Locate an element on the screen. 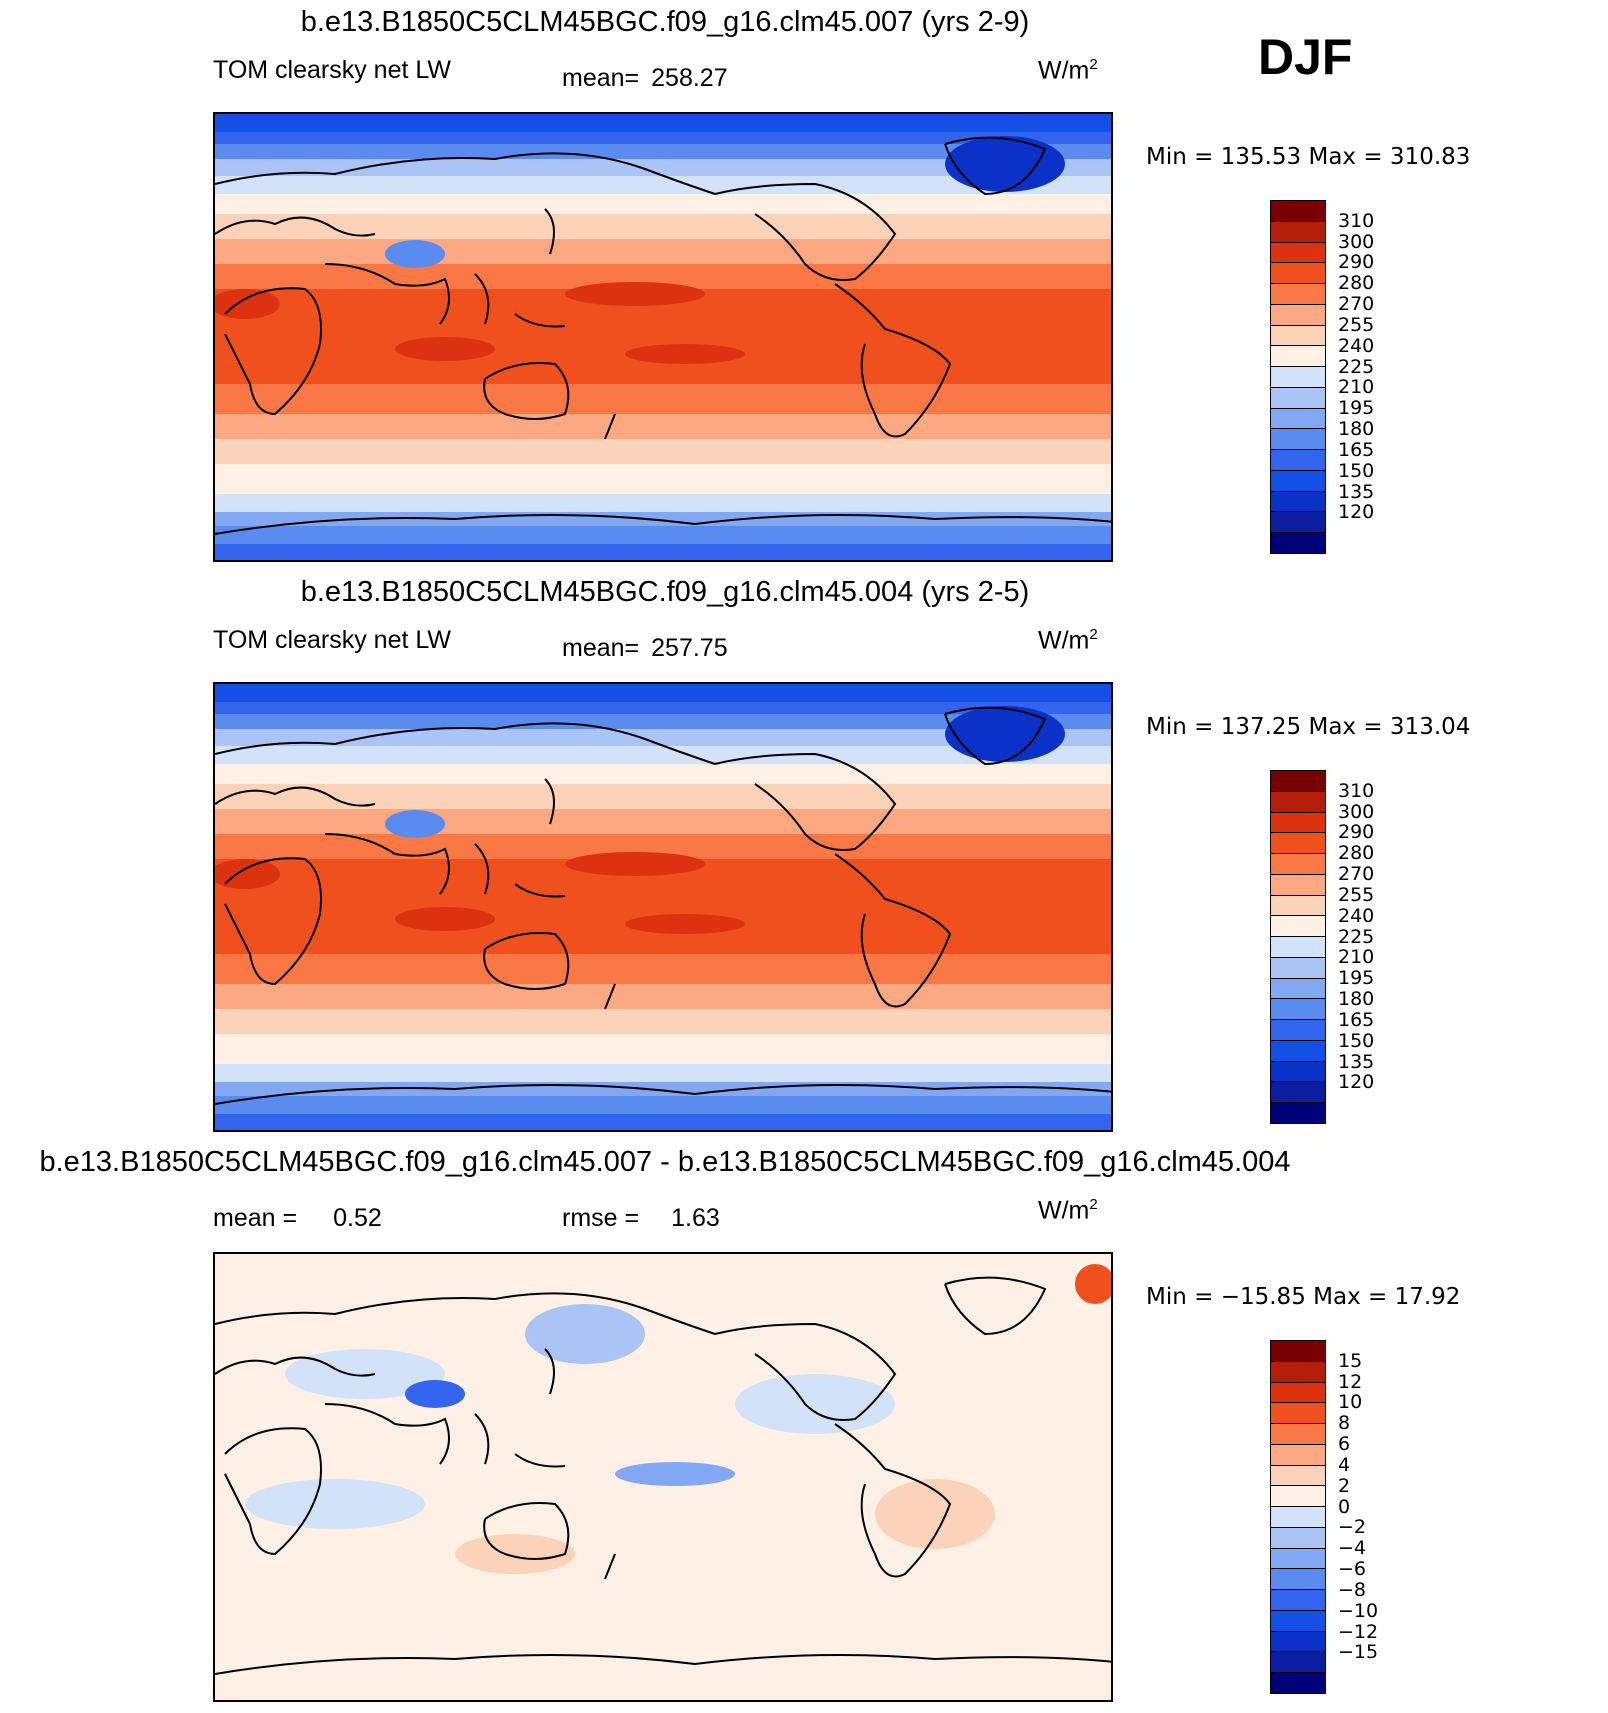  colorbar-tick-label: 180 is located at coordinates (1356, 999).